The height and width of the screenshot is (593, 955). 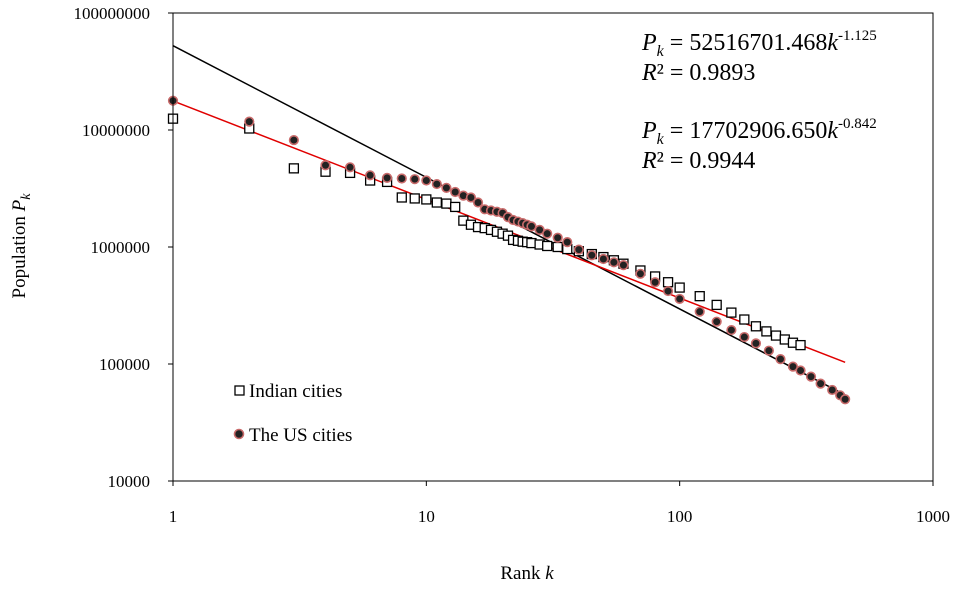 What do you see at coordinates (124, 364) in the screenshot?
I see `y-tick-label: 100000` at bounding box center [124, 364].